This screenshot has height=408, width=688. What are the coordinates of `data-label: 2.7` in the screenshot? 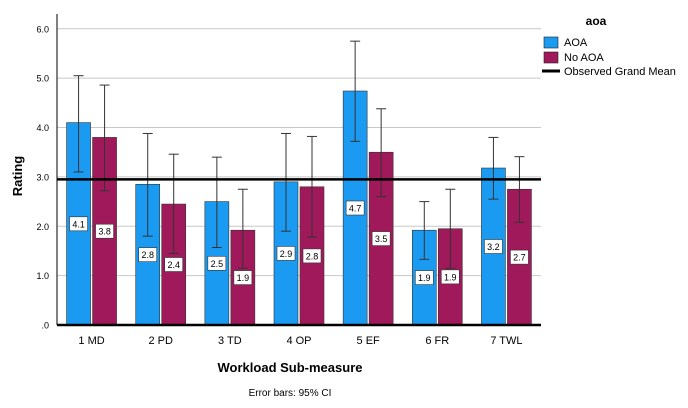 It's located at (519, 257).